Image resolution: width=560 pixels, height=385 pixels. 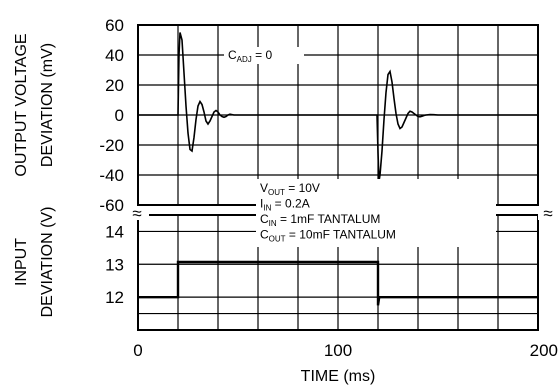 What do you see at coordinates (34, 262) in the screenshot?
I see `bottom-y-axis-title: INPUT DEVIATION (V)` at bounding box center [34, 262].